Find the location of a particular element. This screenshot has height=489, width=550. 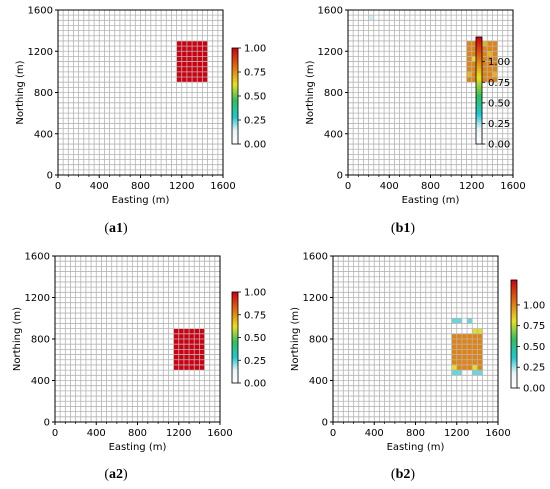

caption-a2: (a2) is located at coordinates (116, 474).